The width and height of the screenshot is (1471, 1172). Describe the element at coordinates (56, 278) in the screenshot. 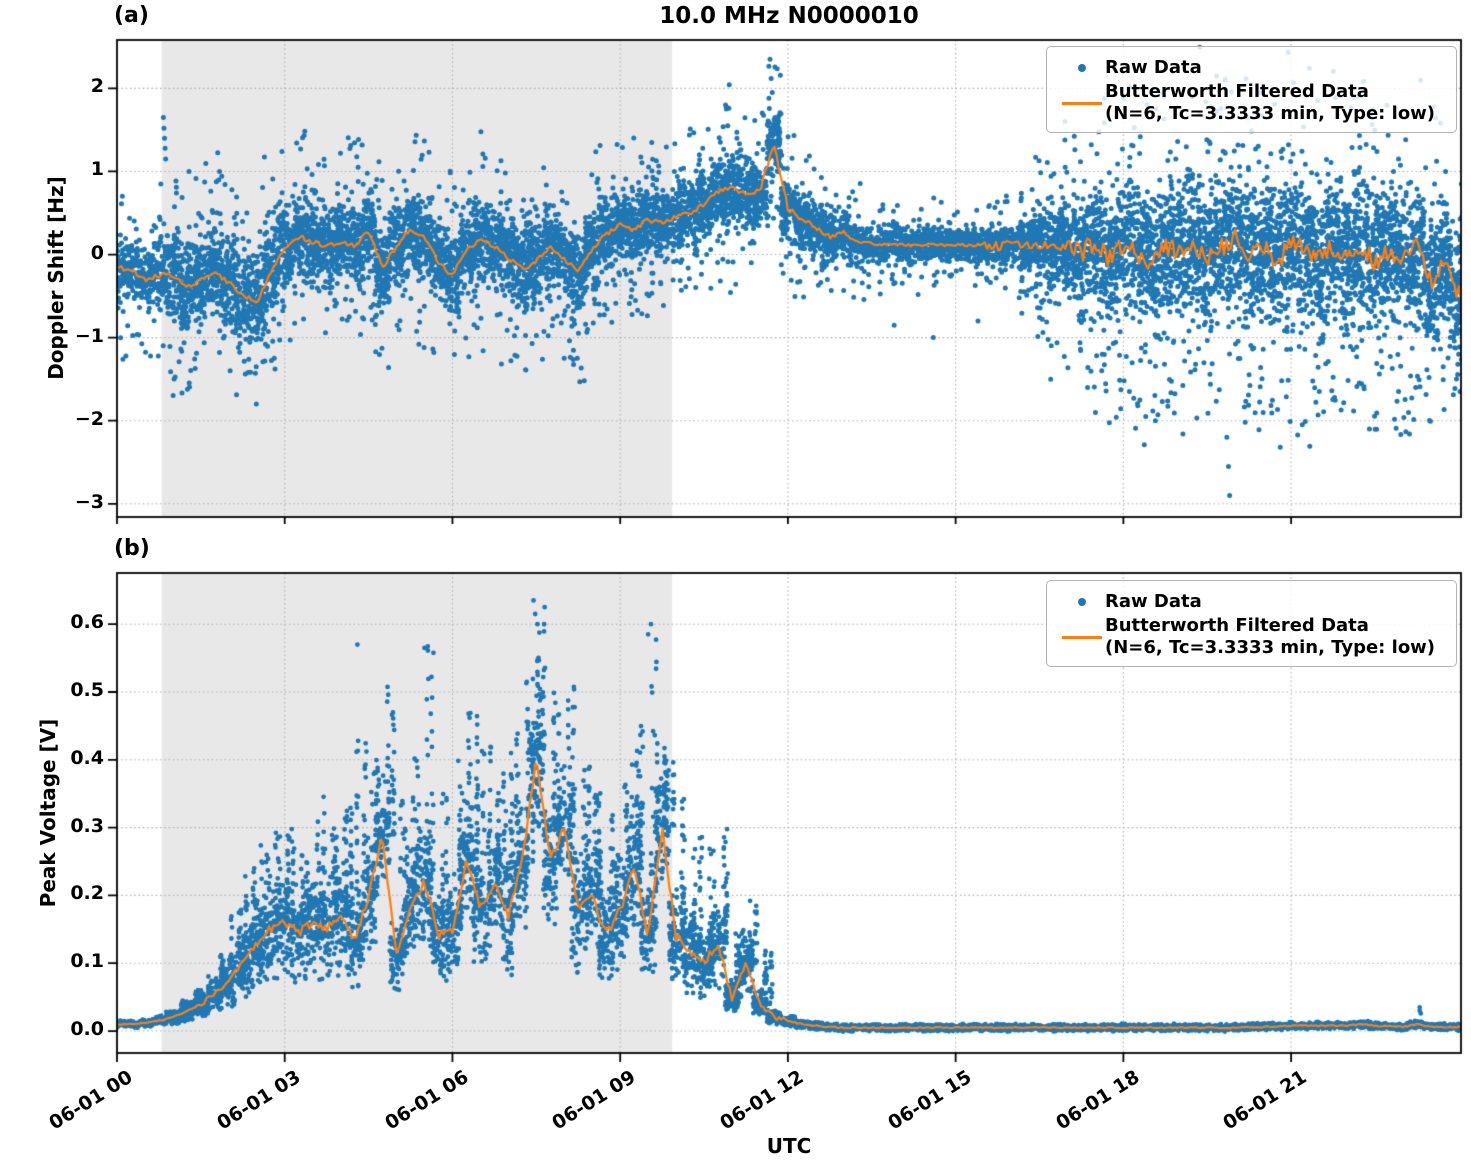

I see `y-axis-label-a: Doppler Shift [Hz]` at that location.